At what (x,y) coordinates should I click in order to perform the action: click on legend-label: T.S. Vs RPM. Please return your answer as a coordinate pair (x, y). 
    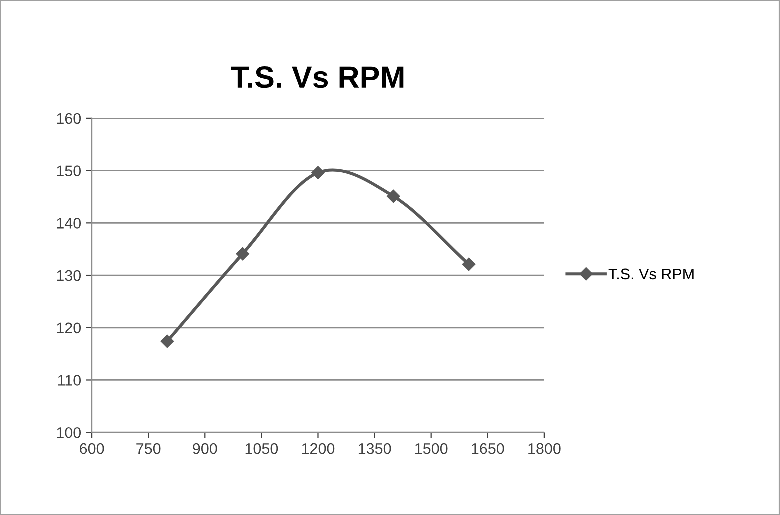
    Looking at the image, I should click on (651, 274).